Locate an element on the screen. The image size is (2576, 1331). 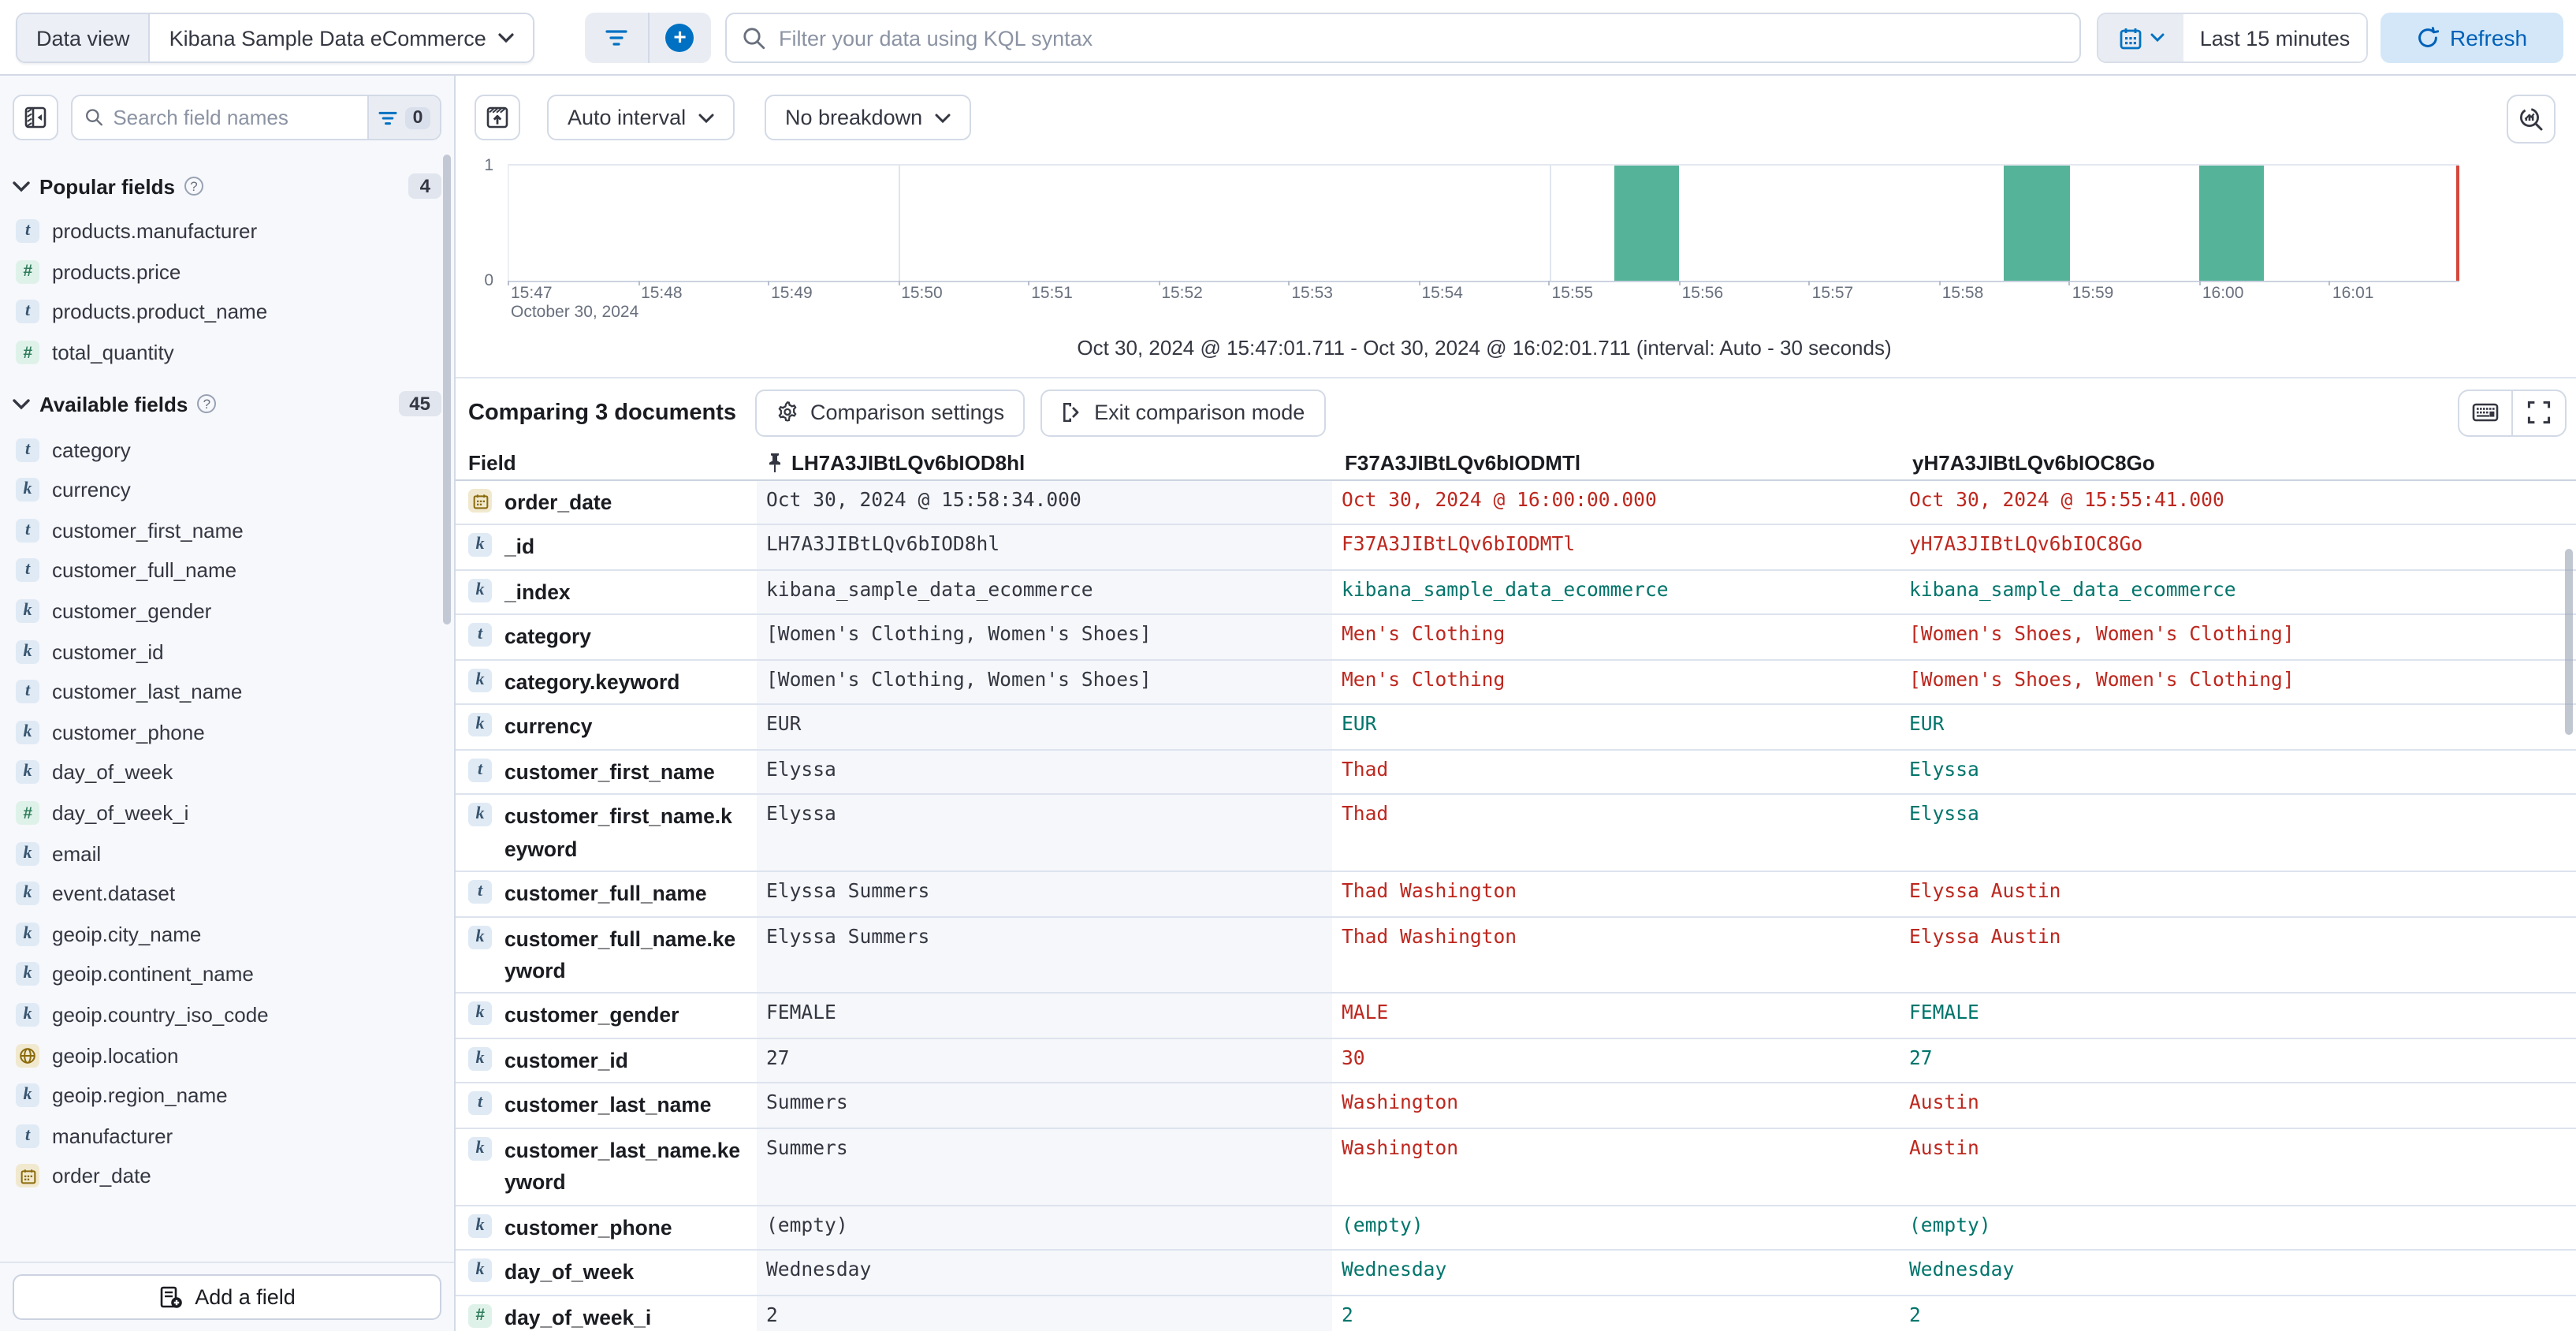
exit-comparison-button: Exit comparison mode is located at coordinates (1183, 412).